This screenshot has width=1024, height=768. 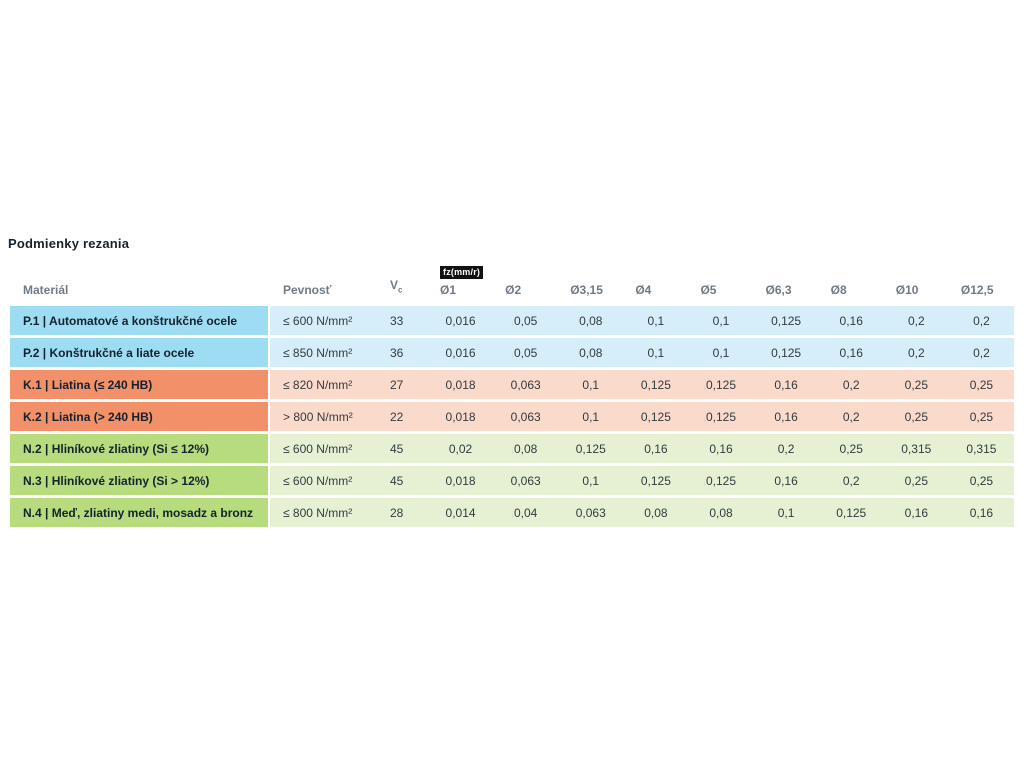 I want to click on vc-cell: 27, so click(x=404, y=384).